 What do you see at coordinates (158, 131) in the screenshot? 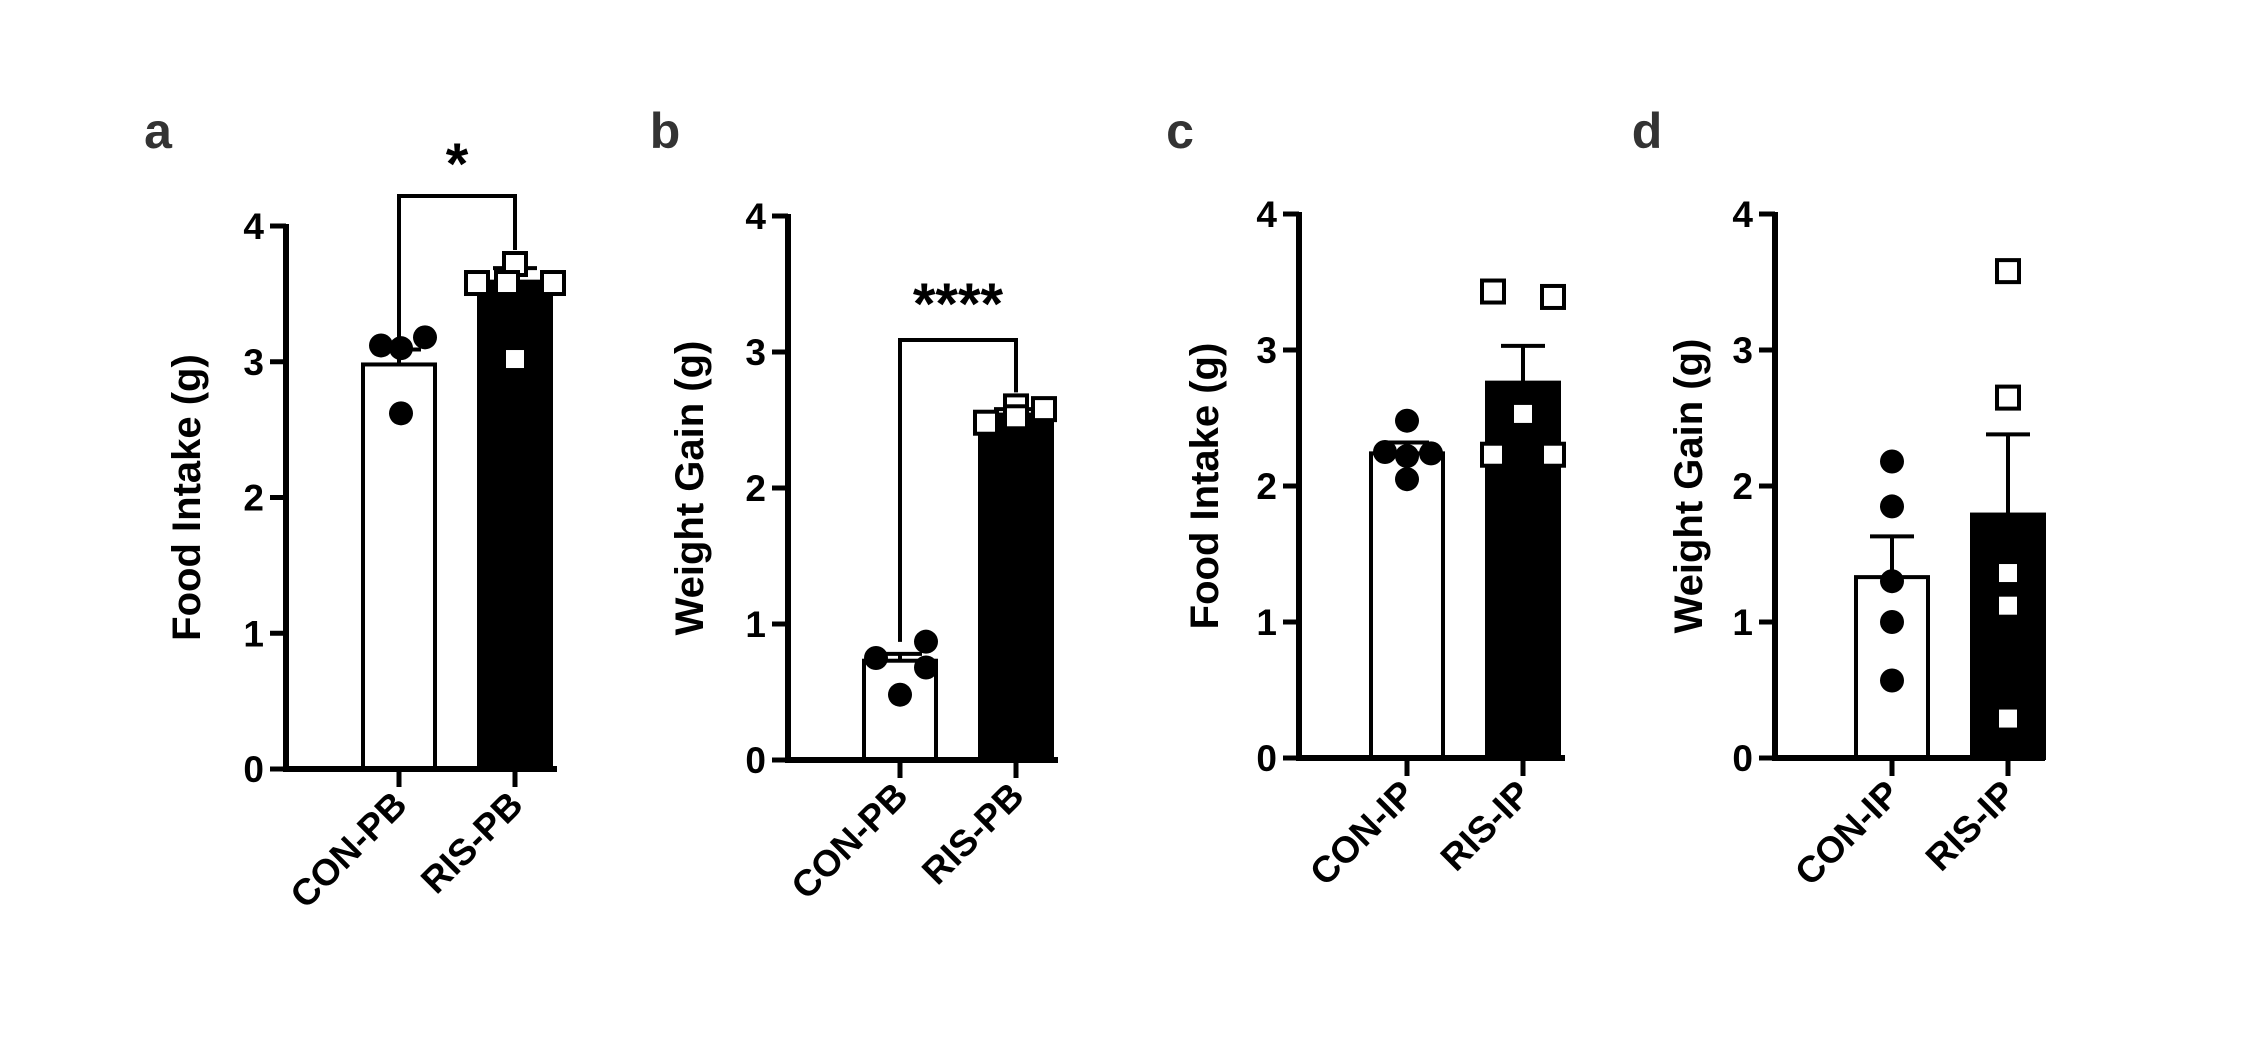
I see `panel-letter: a` at bounding box center [158, 131].